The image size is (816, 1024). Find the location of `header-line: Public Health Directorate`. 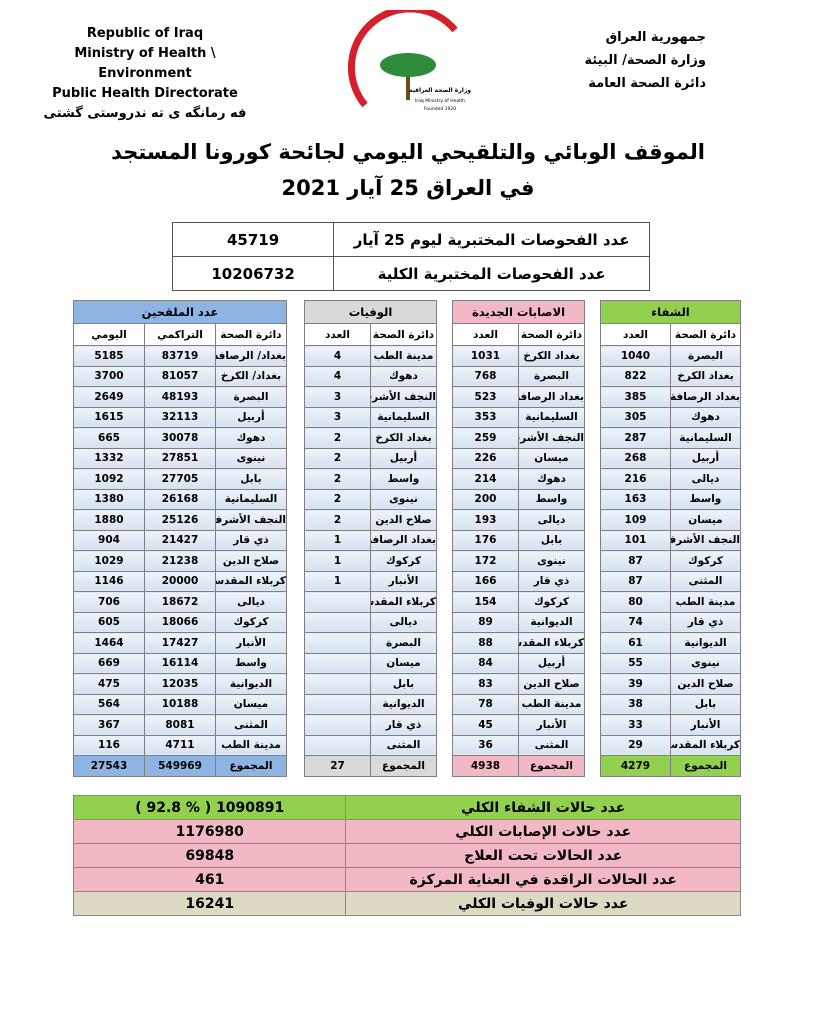

header-line: Public Health Directorate is located at coordinates (145, 93).